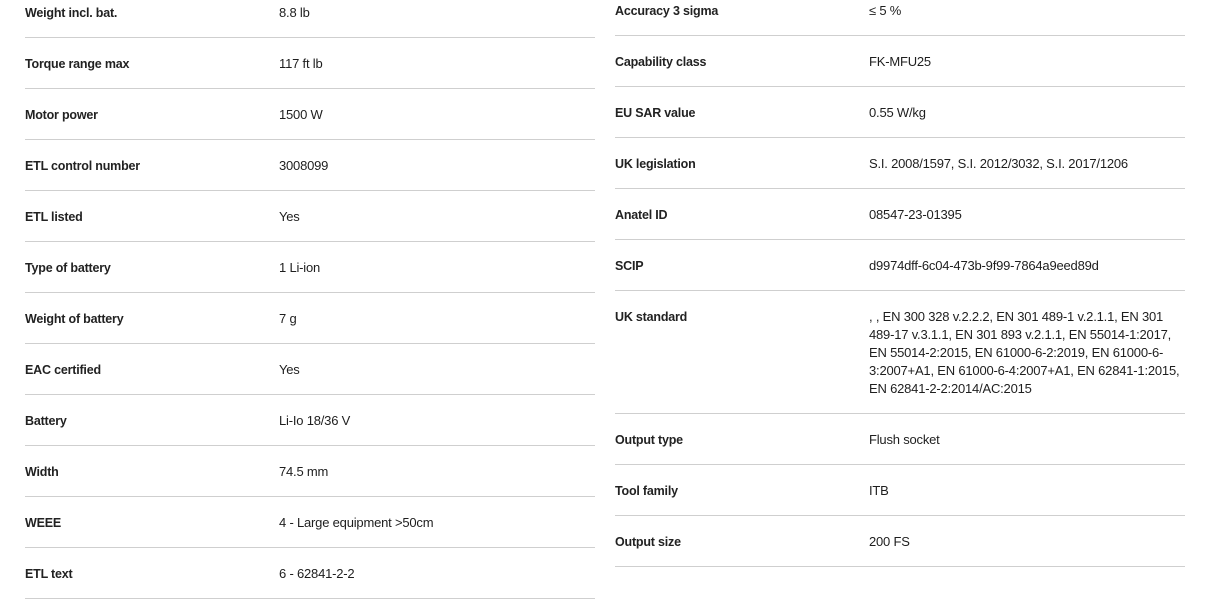 The width and height of the screenshot is (1209, 599). I want to click on spec-row: Tool family ITB, so click(900, 490).